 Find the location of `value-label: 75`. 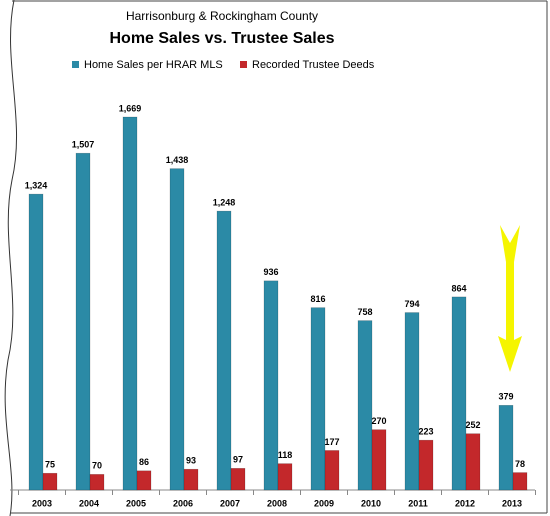

value-label: 75 is located at coordinates (50, 465).